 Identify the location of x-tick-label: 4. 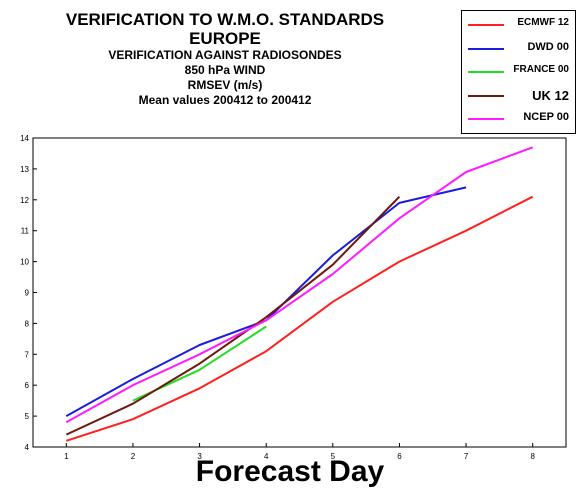
(266, 456).